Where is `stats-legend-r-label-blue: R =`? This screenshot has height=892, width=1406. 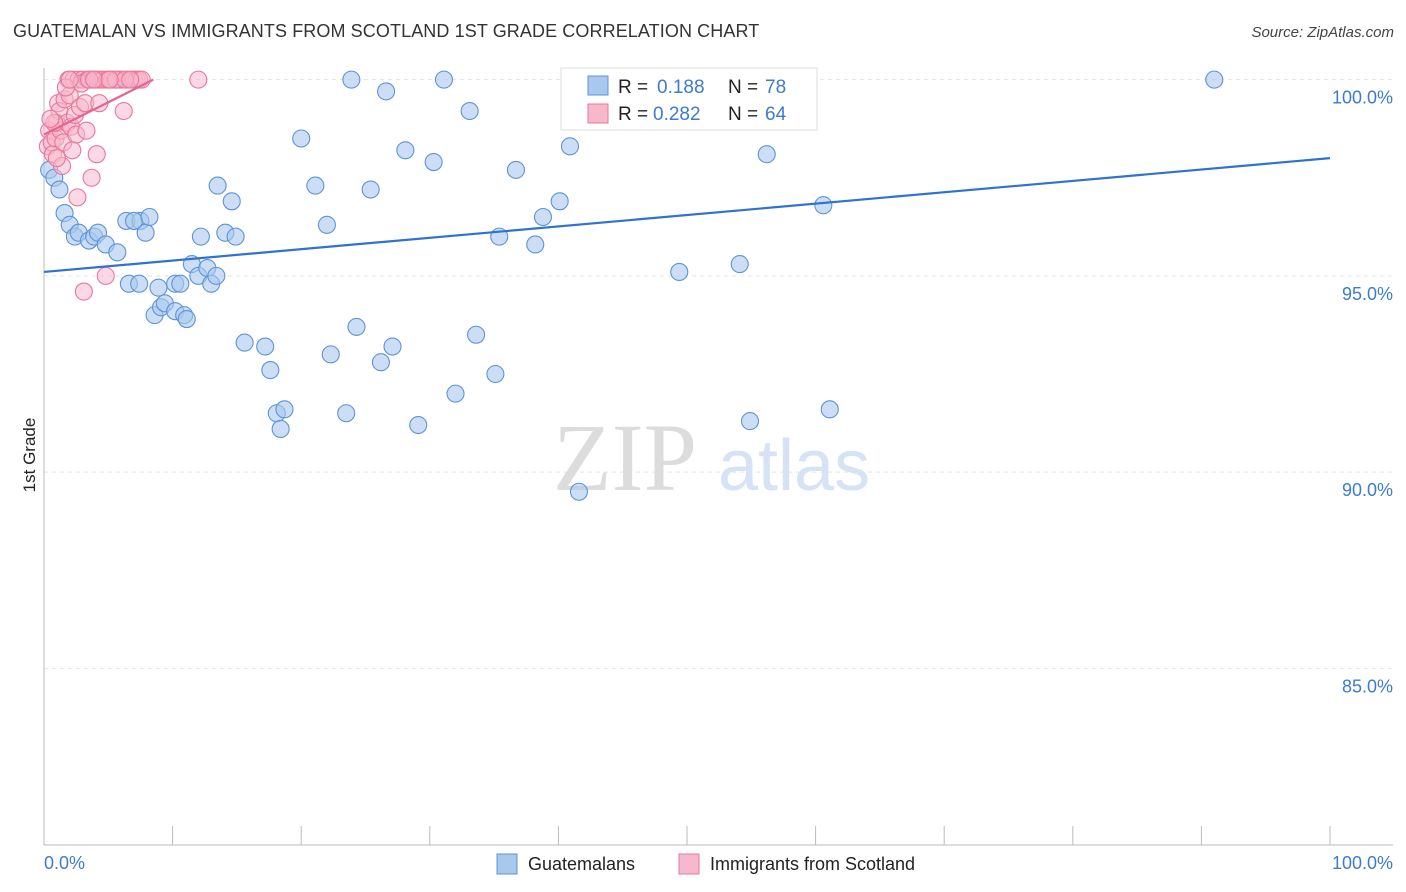 stats-legend-r-label-blue: R = is located at coordinates (633, 87).